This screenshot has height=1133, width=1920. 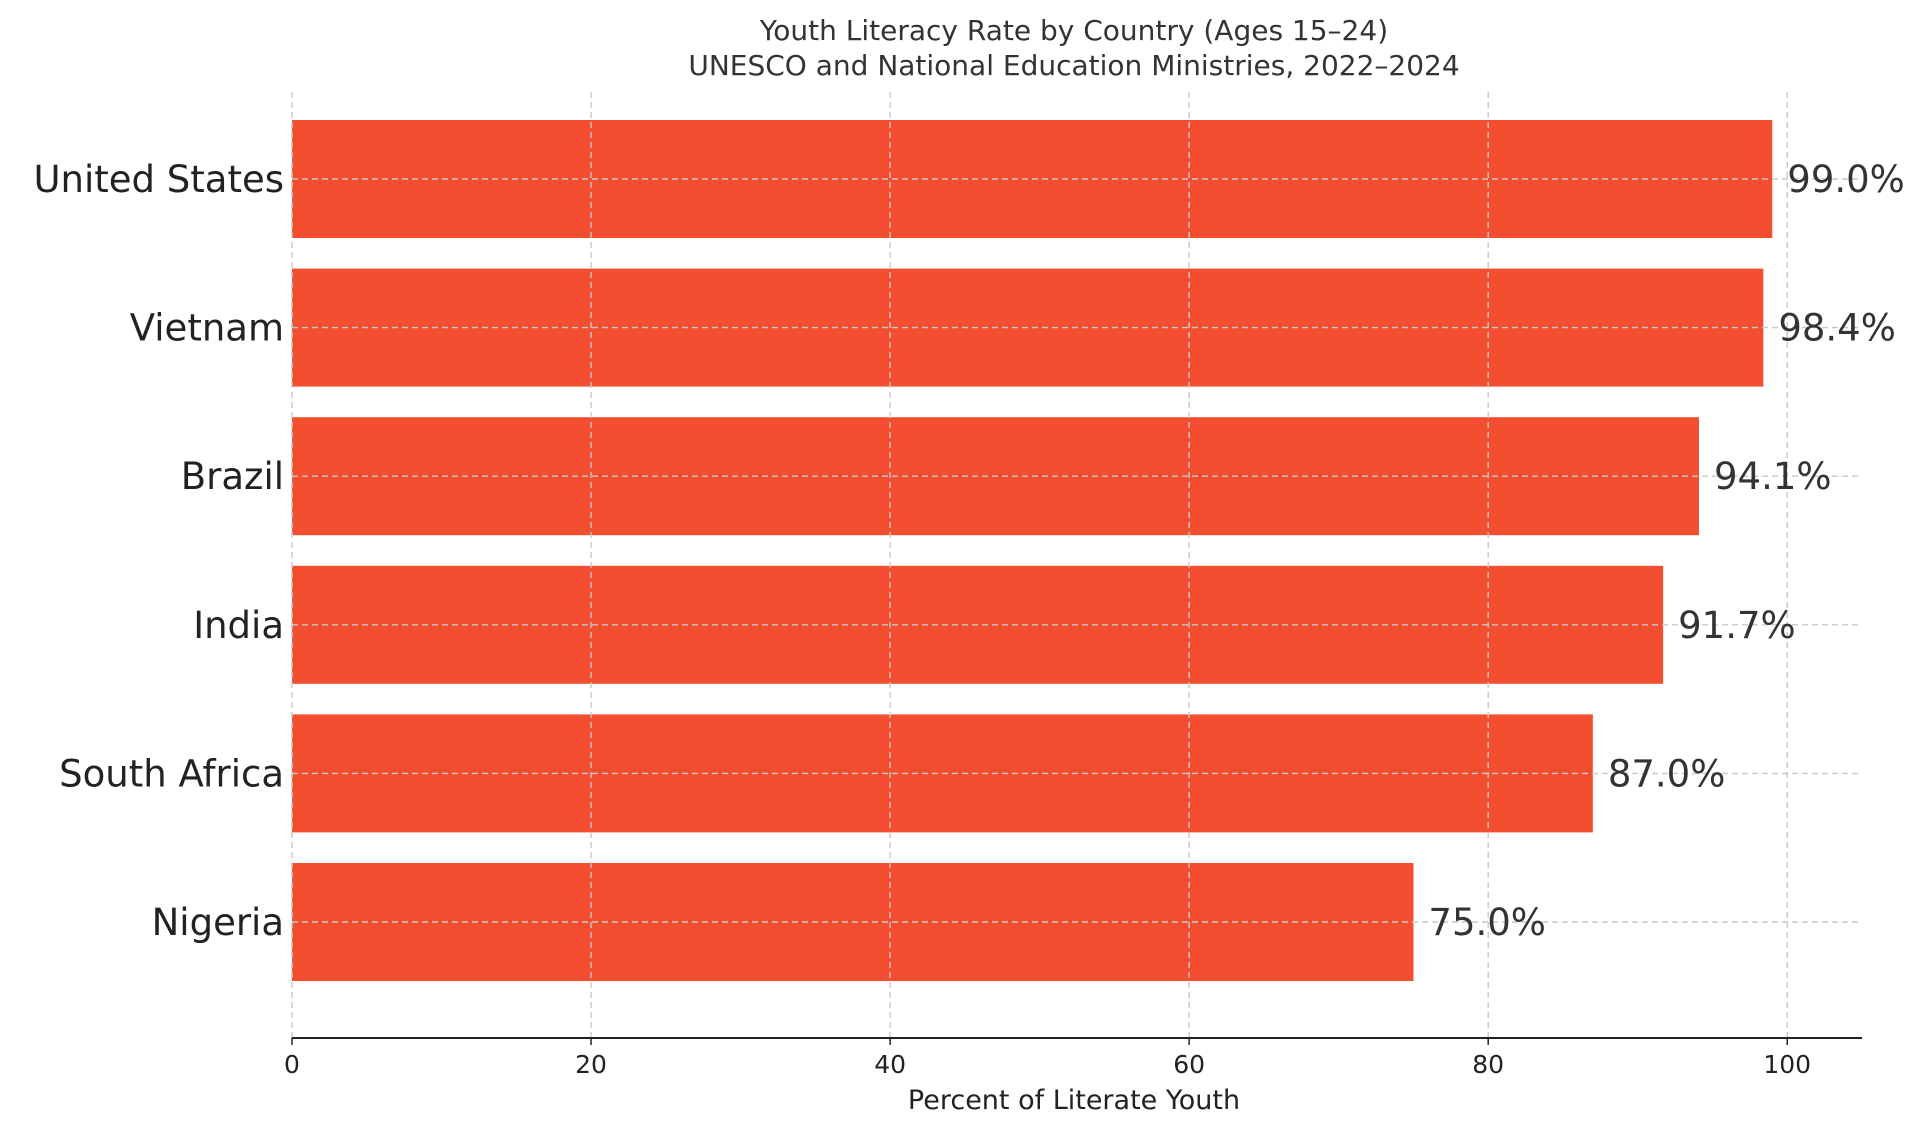 I want to click on data-label: 98.4%, so click(x=1837, y=328).